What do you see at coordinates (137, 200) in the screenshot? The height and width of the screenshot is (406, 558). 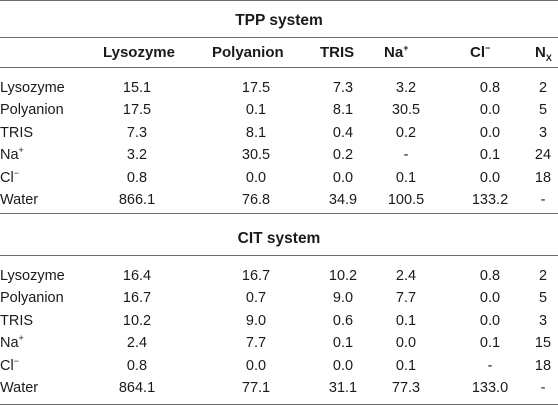 I see `table-cell: 866.1` at bounding box center [137, 200].